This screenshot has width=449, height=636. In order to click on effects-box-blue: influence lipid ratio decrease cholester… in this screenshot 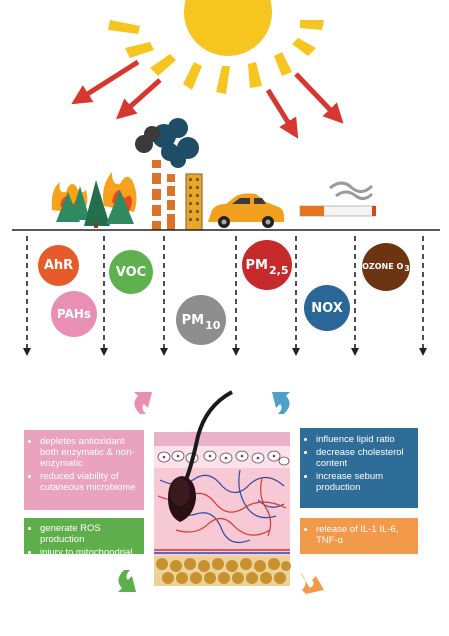, I will do `click(359, 468)`.